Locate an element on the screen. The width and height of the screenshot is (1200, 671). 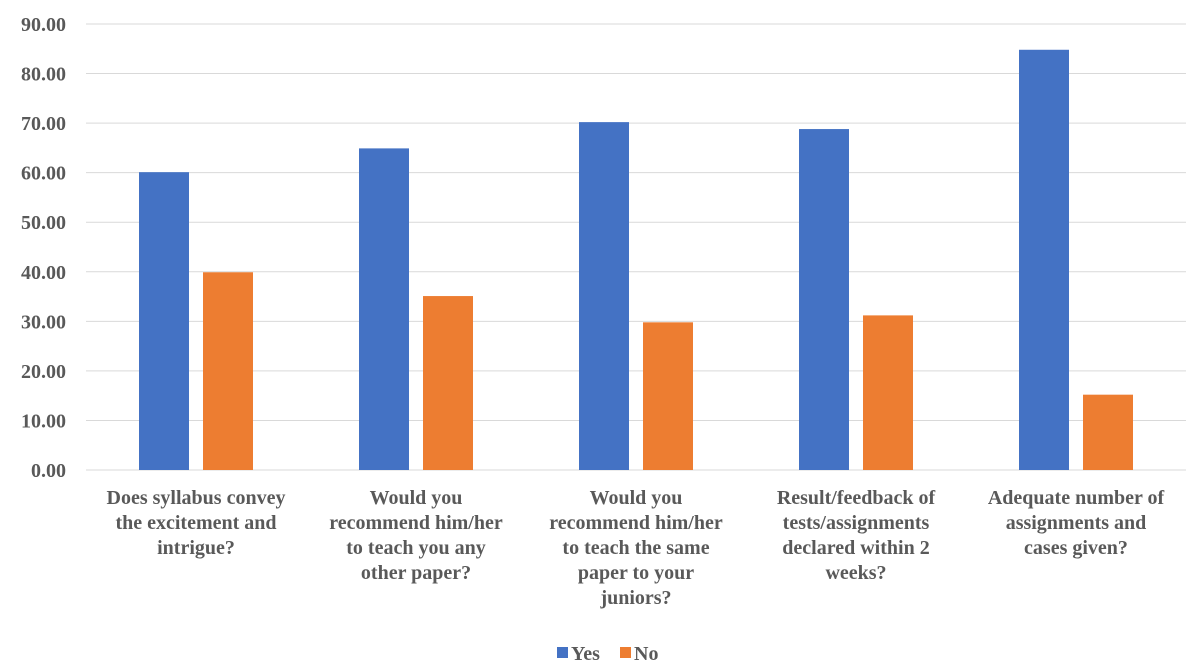
x-category-label-line: juniors? is located at coordinates (635, 598).